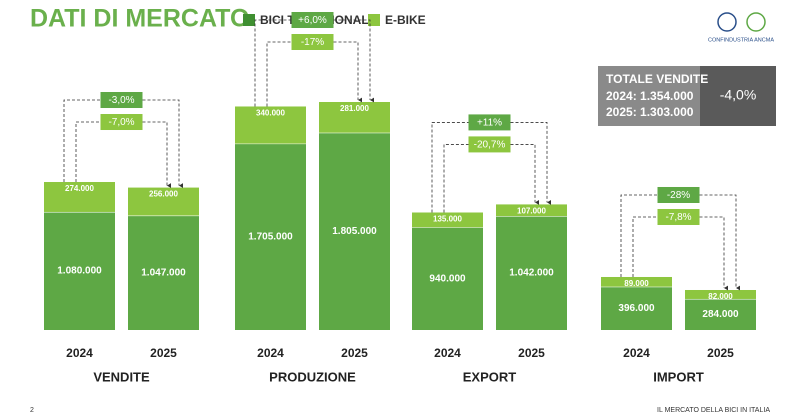 The width and height of the screenshot is (800, 418). I want to click on value-label: 1.080.000, so click(79, 271).